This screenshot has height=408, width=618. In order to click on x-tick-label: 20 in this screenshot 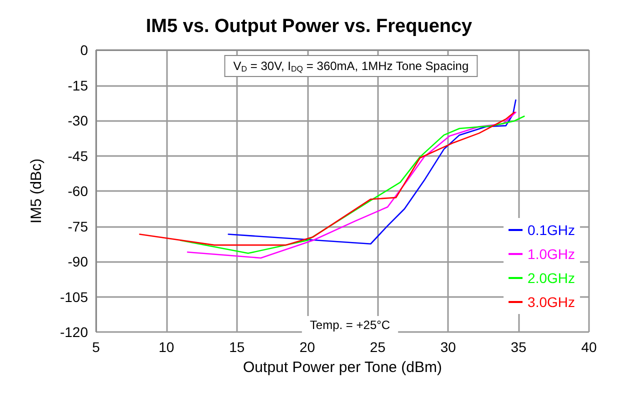, I will do `click(307, 347)`.